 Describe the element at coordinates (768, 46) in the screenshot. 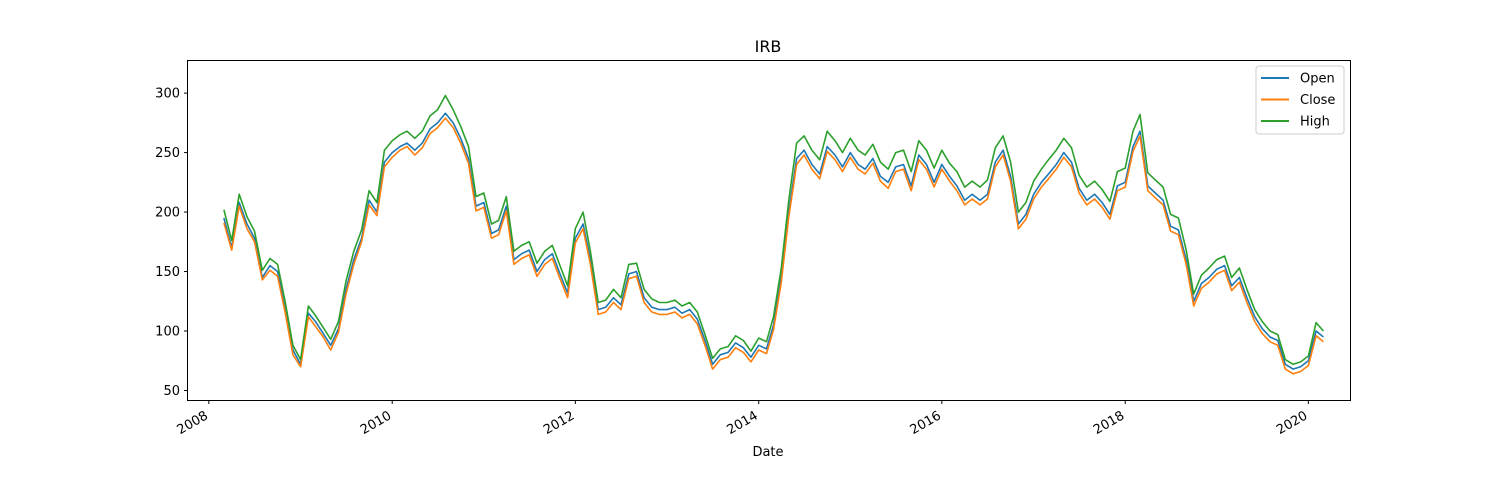

I see `chart-title: IRB` at that location.